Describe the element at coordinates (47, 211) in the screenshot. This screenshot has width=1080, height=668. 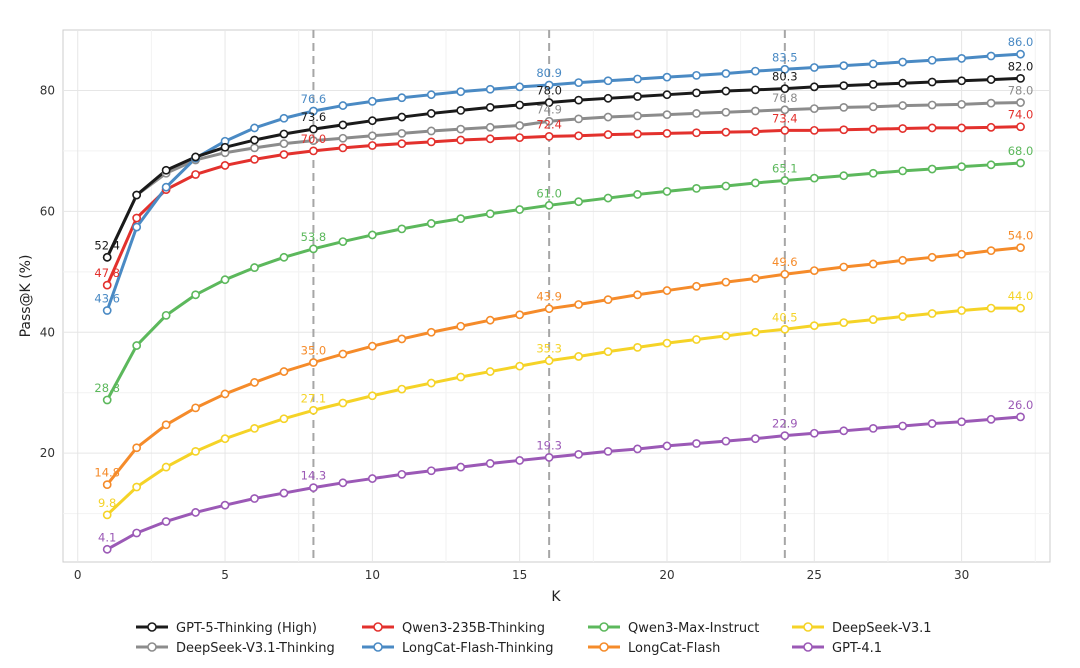
I see `y-tick-label: 60` at that location.